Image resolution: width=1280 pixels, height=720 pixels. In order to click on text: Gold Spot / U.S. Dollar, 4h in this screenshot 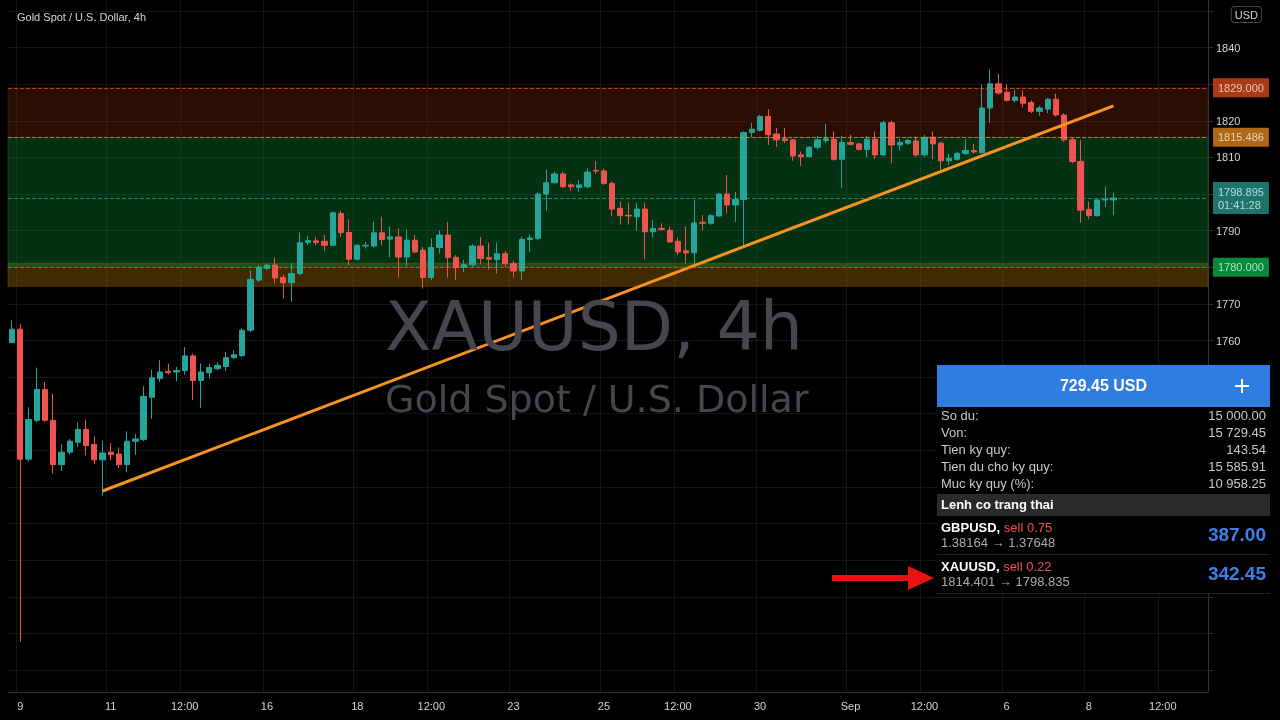, I will do `click(82, 16)`.